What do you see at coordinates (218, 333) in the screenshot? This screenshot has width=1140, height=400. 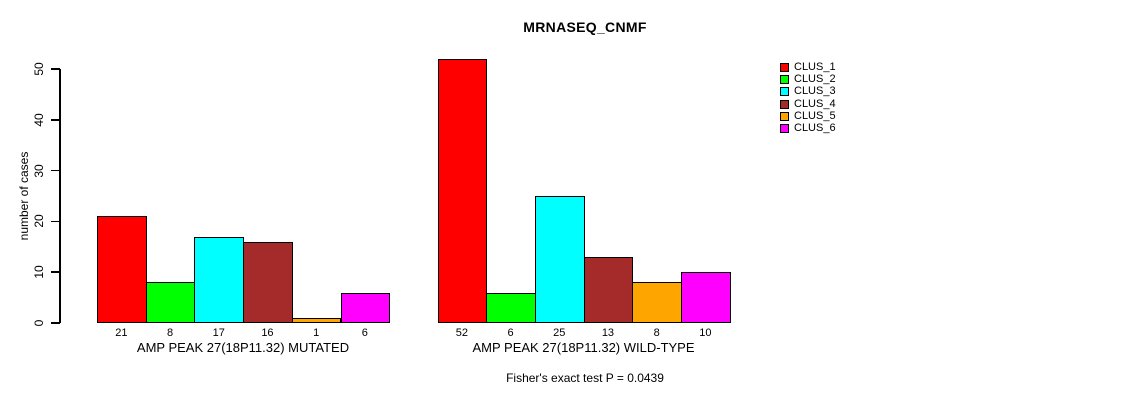 I see `bar-value-label: 17` at bounding box center [218, 333].